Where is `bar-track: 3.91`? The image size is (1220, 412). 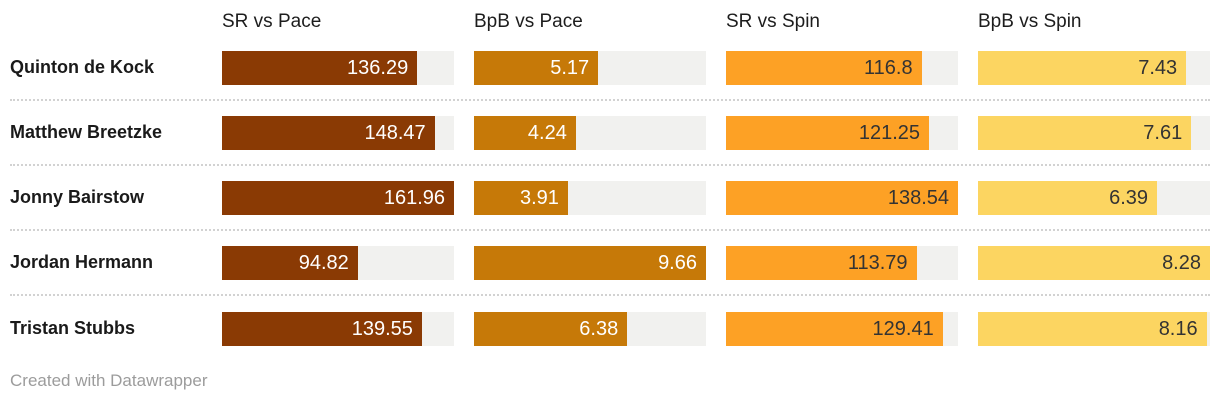 bar-track: 3.91 is located at coordinates (590, 197).